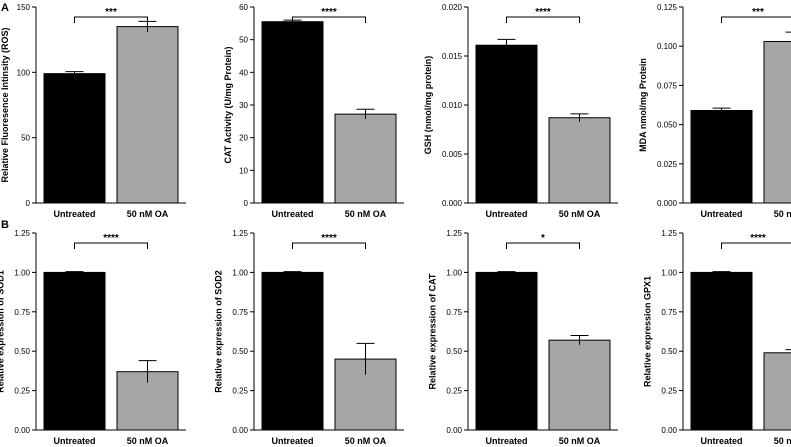 The image size is (791, 447). Describe the element at coordinates (243, 105) in the screenshot. I see `y-tick-label: 30` at that location.